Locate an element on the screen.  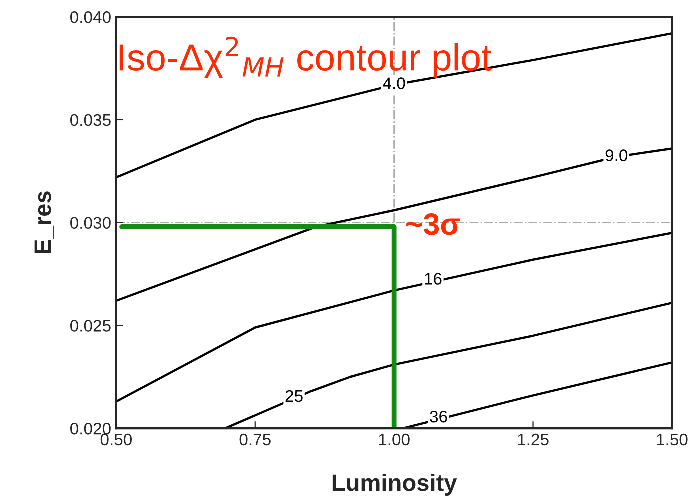
x-tick-label: 0.75 is located at coordinates (255, 440).